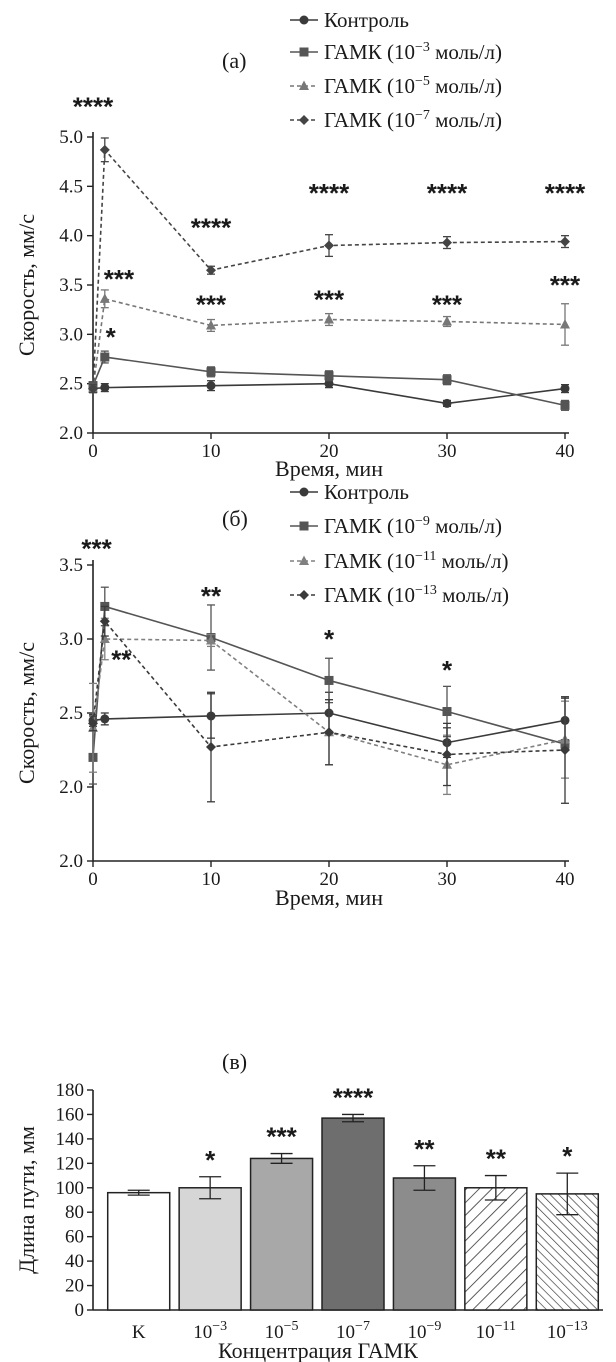 Image resolution: width=616 pixels, height=1362 pixels. What do you see at coordinates (71, 137) in the screenshot?
I see `y-tick-label: 5.0` at bounding box center [71, 137].